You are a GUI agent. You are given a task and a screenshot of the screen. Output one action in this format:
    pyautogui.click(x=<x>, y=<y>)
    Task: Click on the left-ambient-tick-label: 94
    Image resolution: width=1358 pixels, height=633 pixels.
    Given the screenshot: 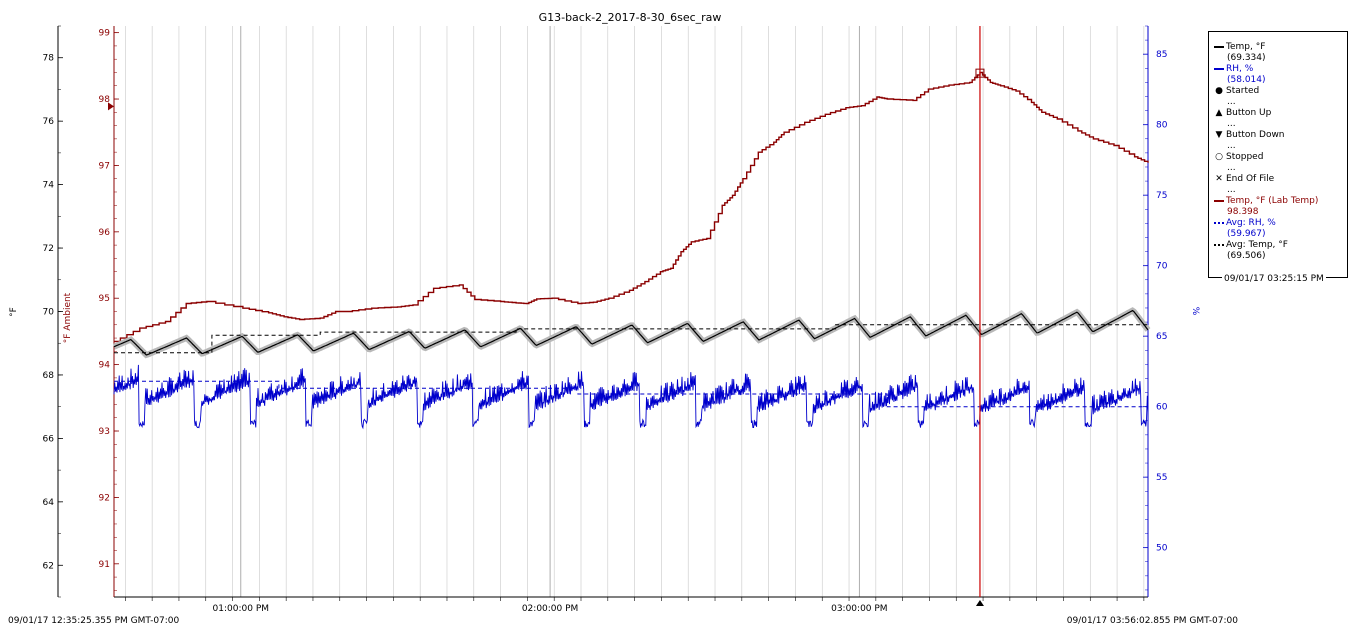 What is the action you would take?
    pyautogui.click(x=105, y=366)
    